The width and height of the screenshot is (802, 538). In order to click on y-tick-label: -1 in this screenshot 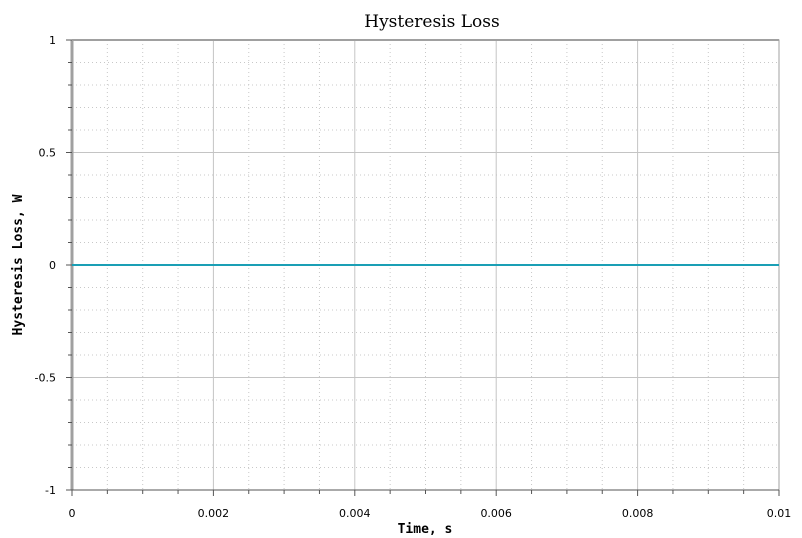, I will do `click(50, 490)`.